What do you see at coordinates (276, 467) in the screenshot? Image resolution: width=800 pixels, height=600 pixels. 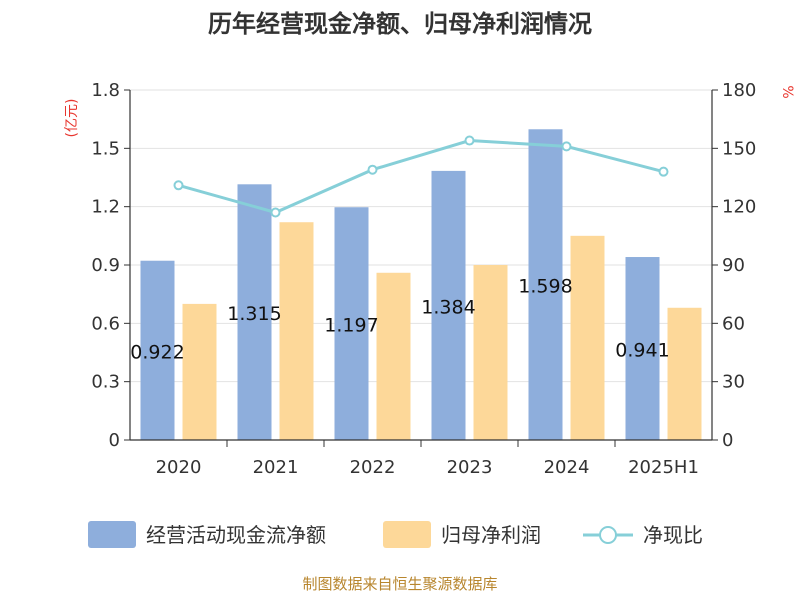 I see `x-tick-label: 2021` at bounding box center [276, 467].